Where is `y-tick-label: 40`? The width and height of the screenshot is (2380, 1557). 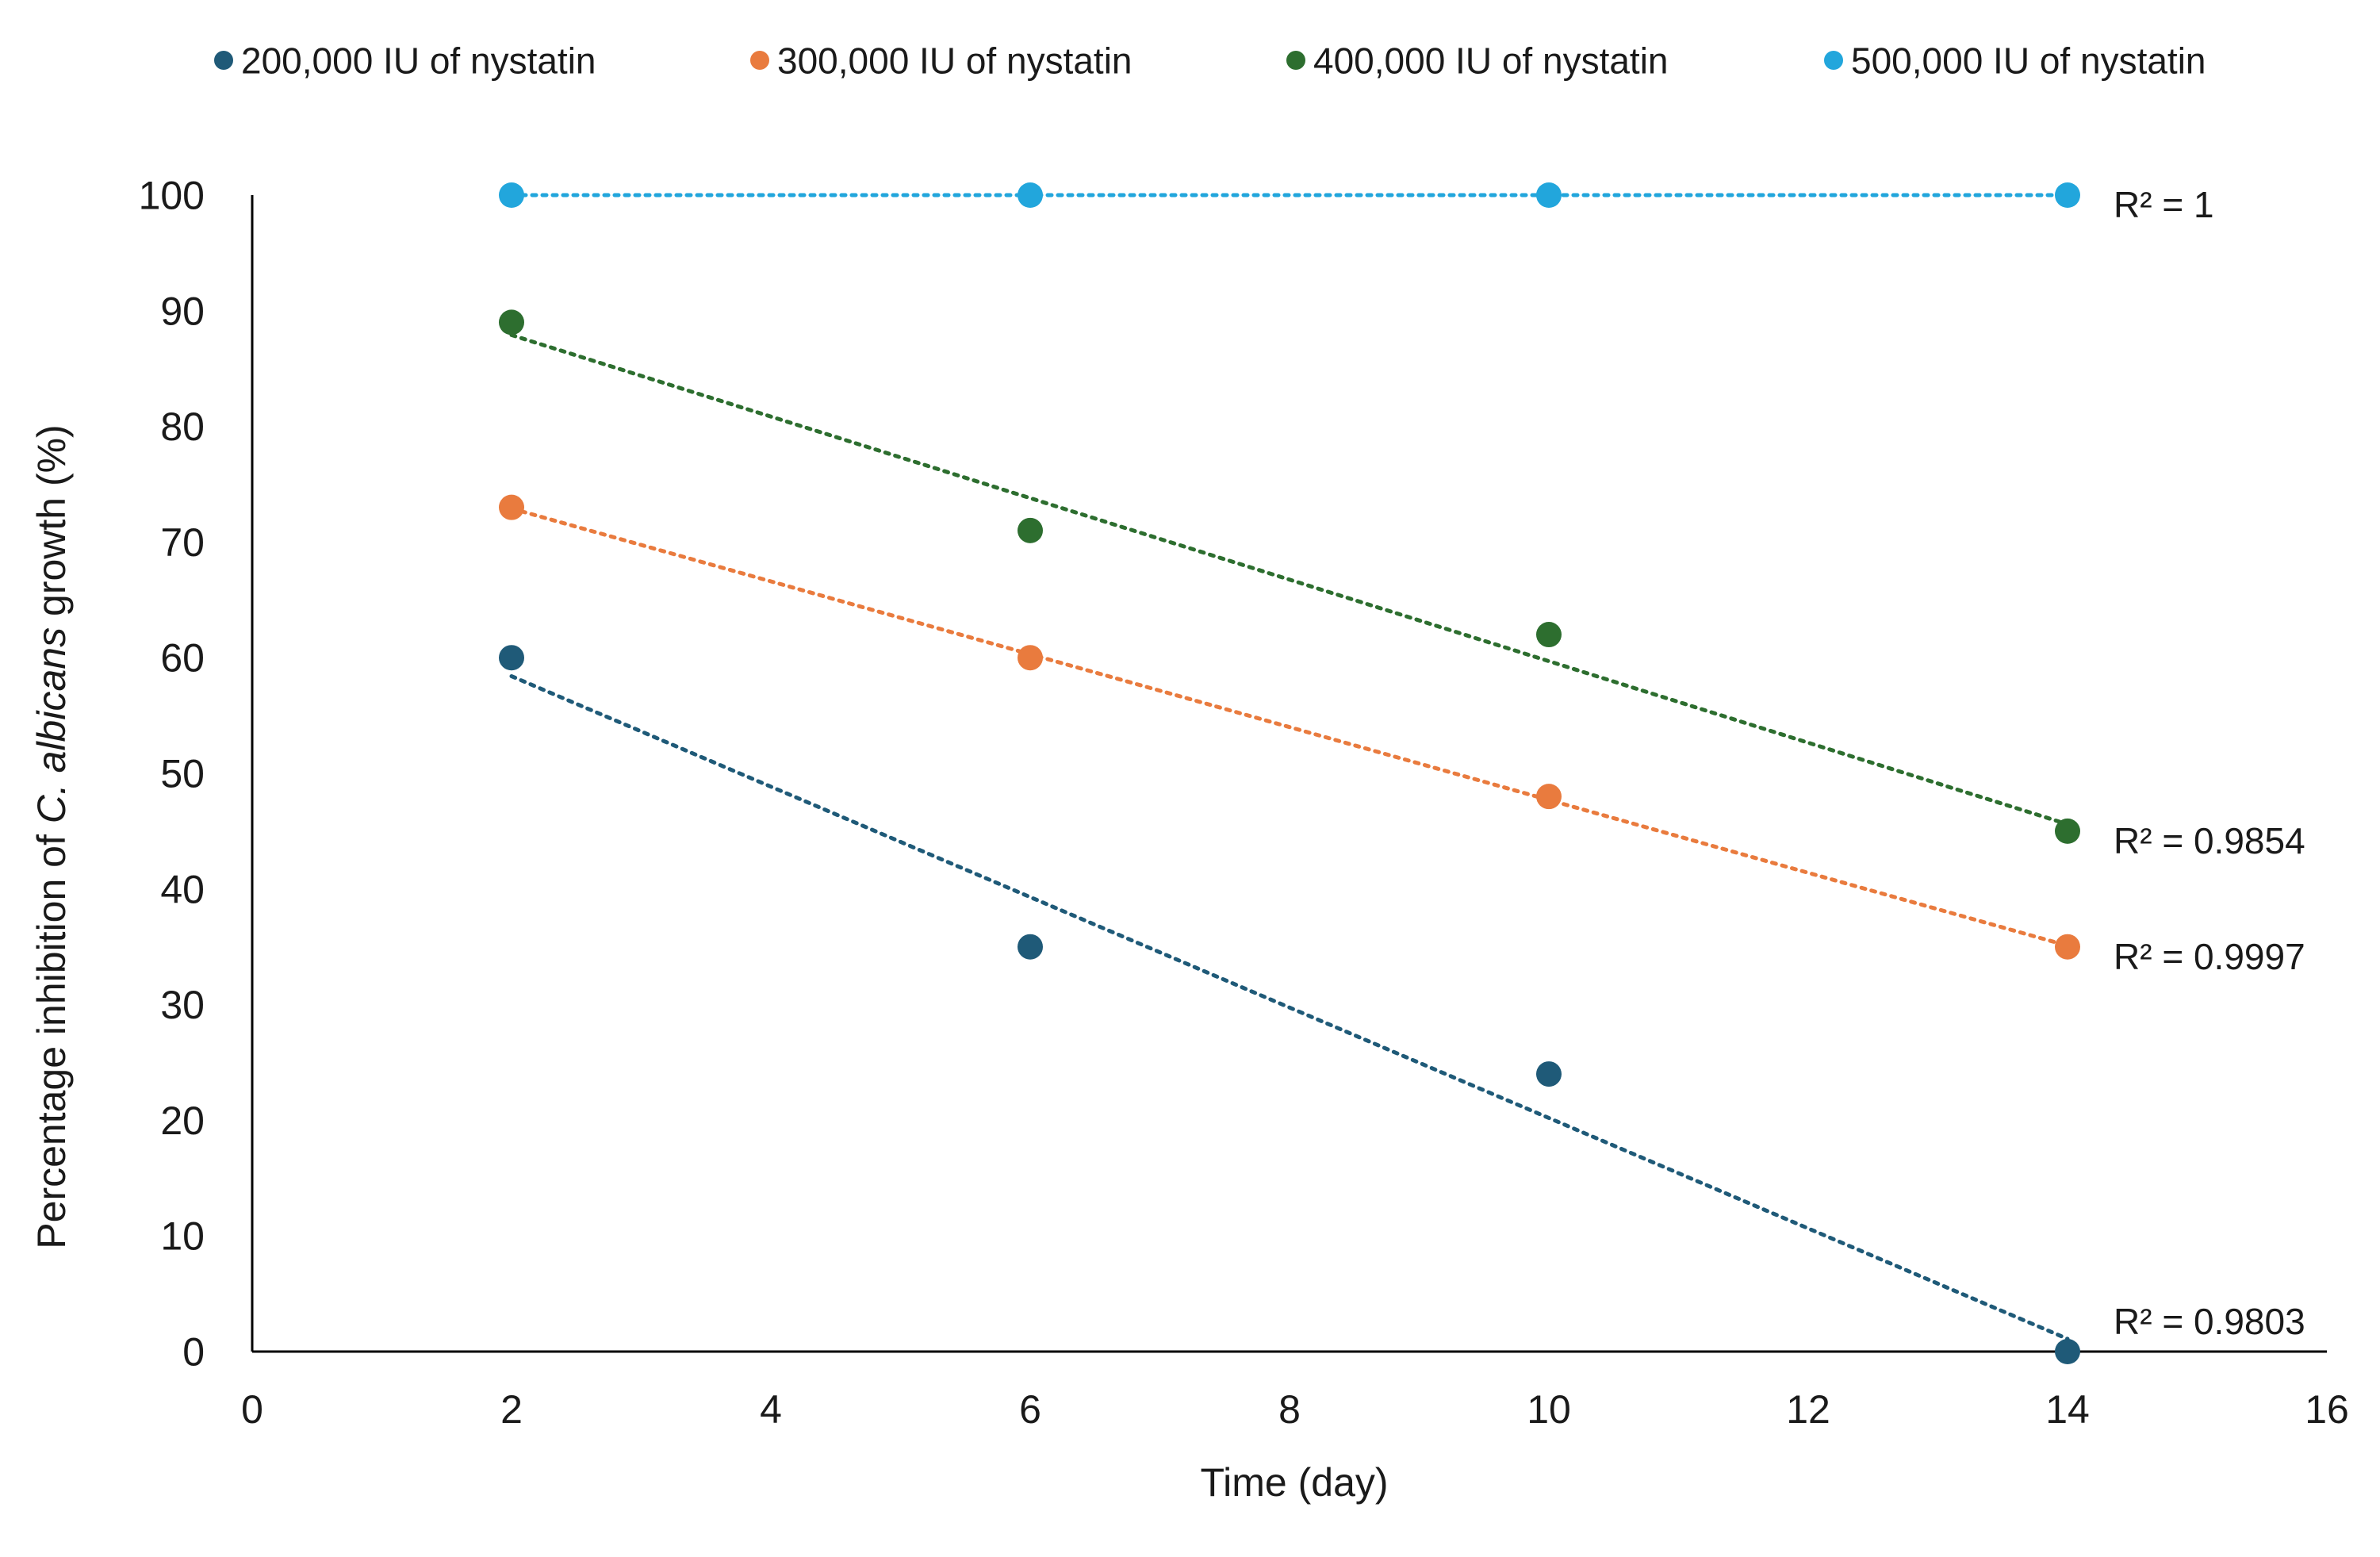
y-tick-label: 40 is located at coordinates (182, 889).